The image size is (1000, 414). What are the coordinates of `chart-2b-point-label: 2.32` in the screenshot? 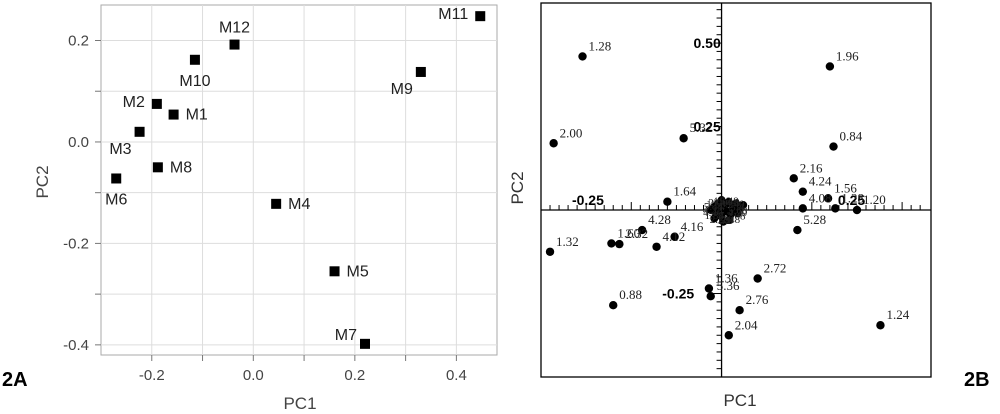 It's located at (636, 233).